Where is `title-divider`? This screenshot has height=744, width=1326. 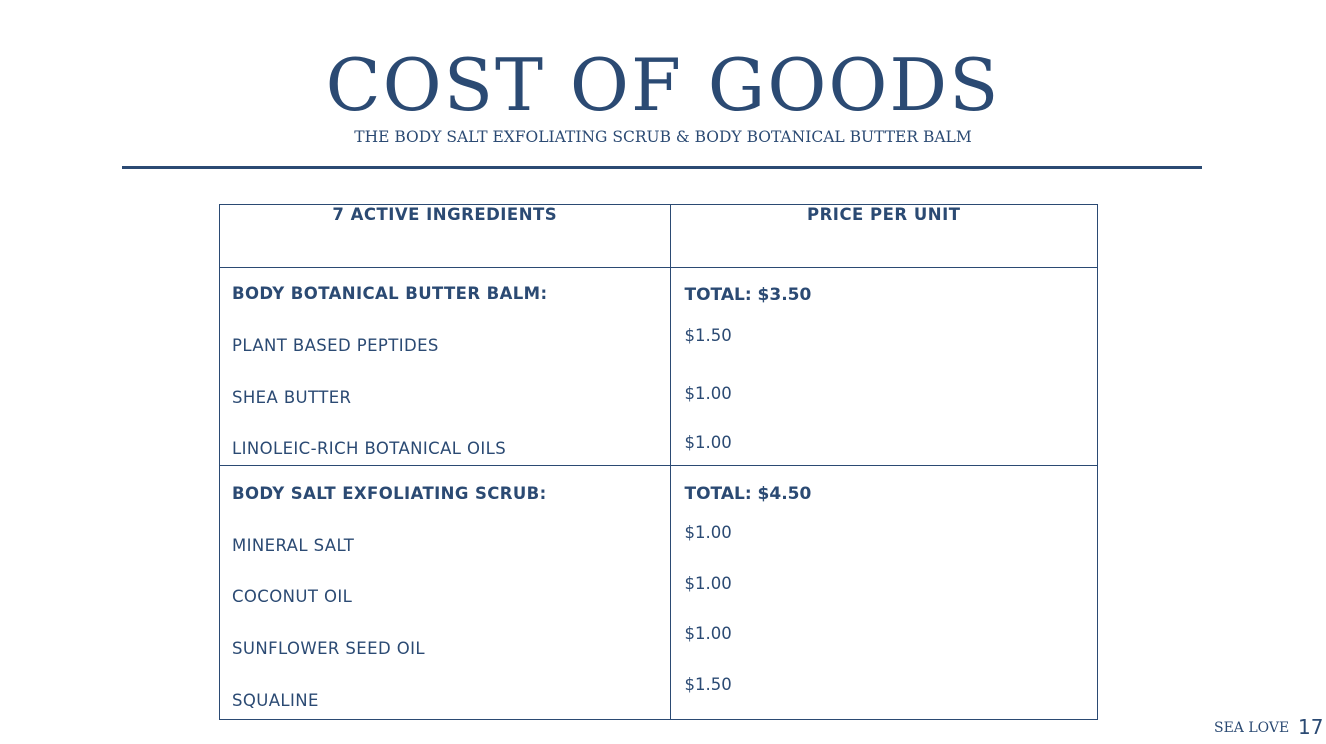
title-divider is located at coordinates (662, 167).